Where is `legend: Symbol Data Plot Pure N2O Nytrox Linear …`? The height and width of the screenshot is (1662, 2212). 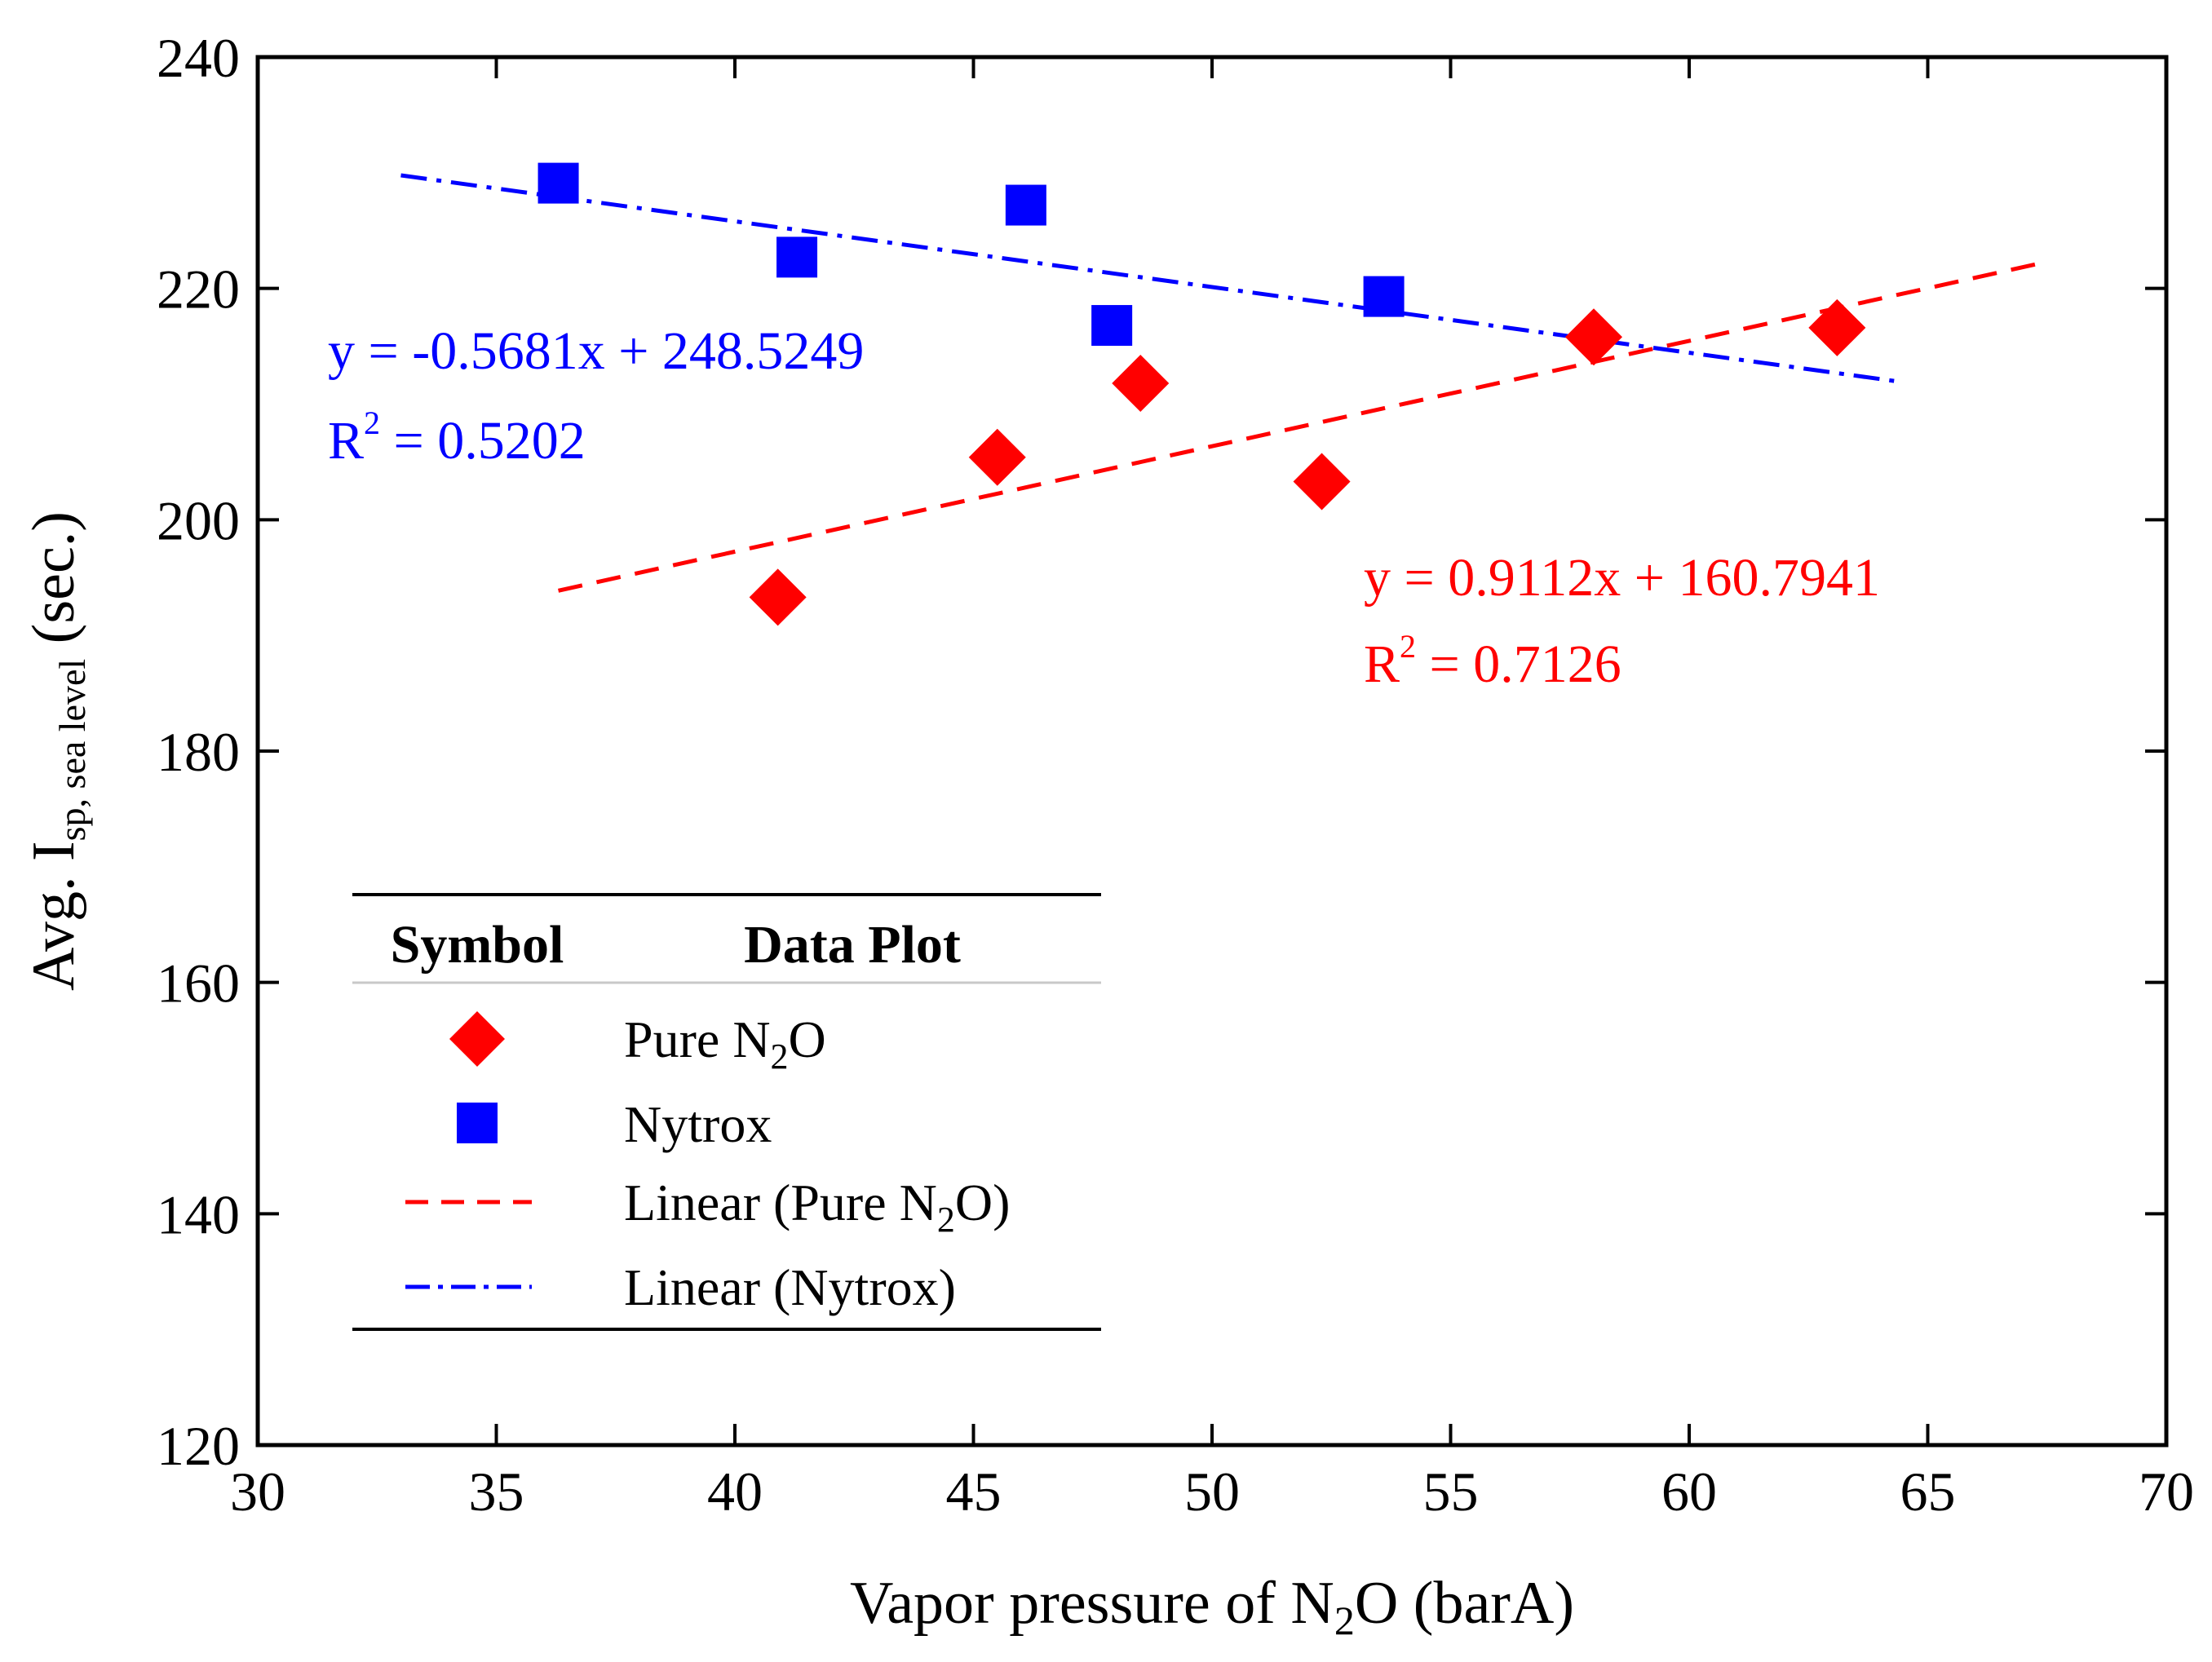 legend: Symbol Data Plot Pure N2O Nytrox Linear … is located at coordinates (726, 1112).